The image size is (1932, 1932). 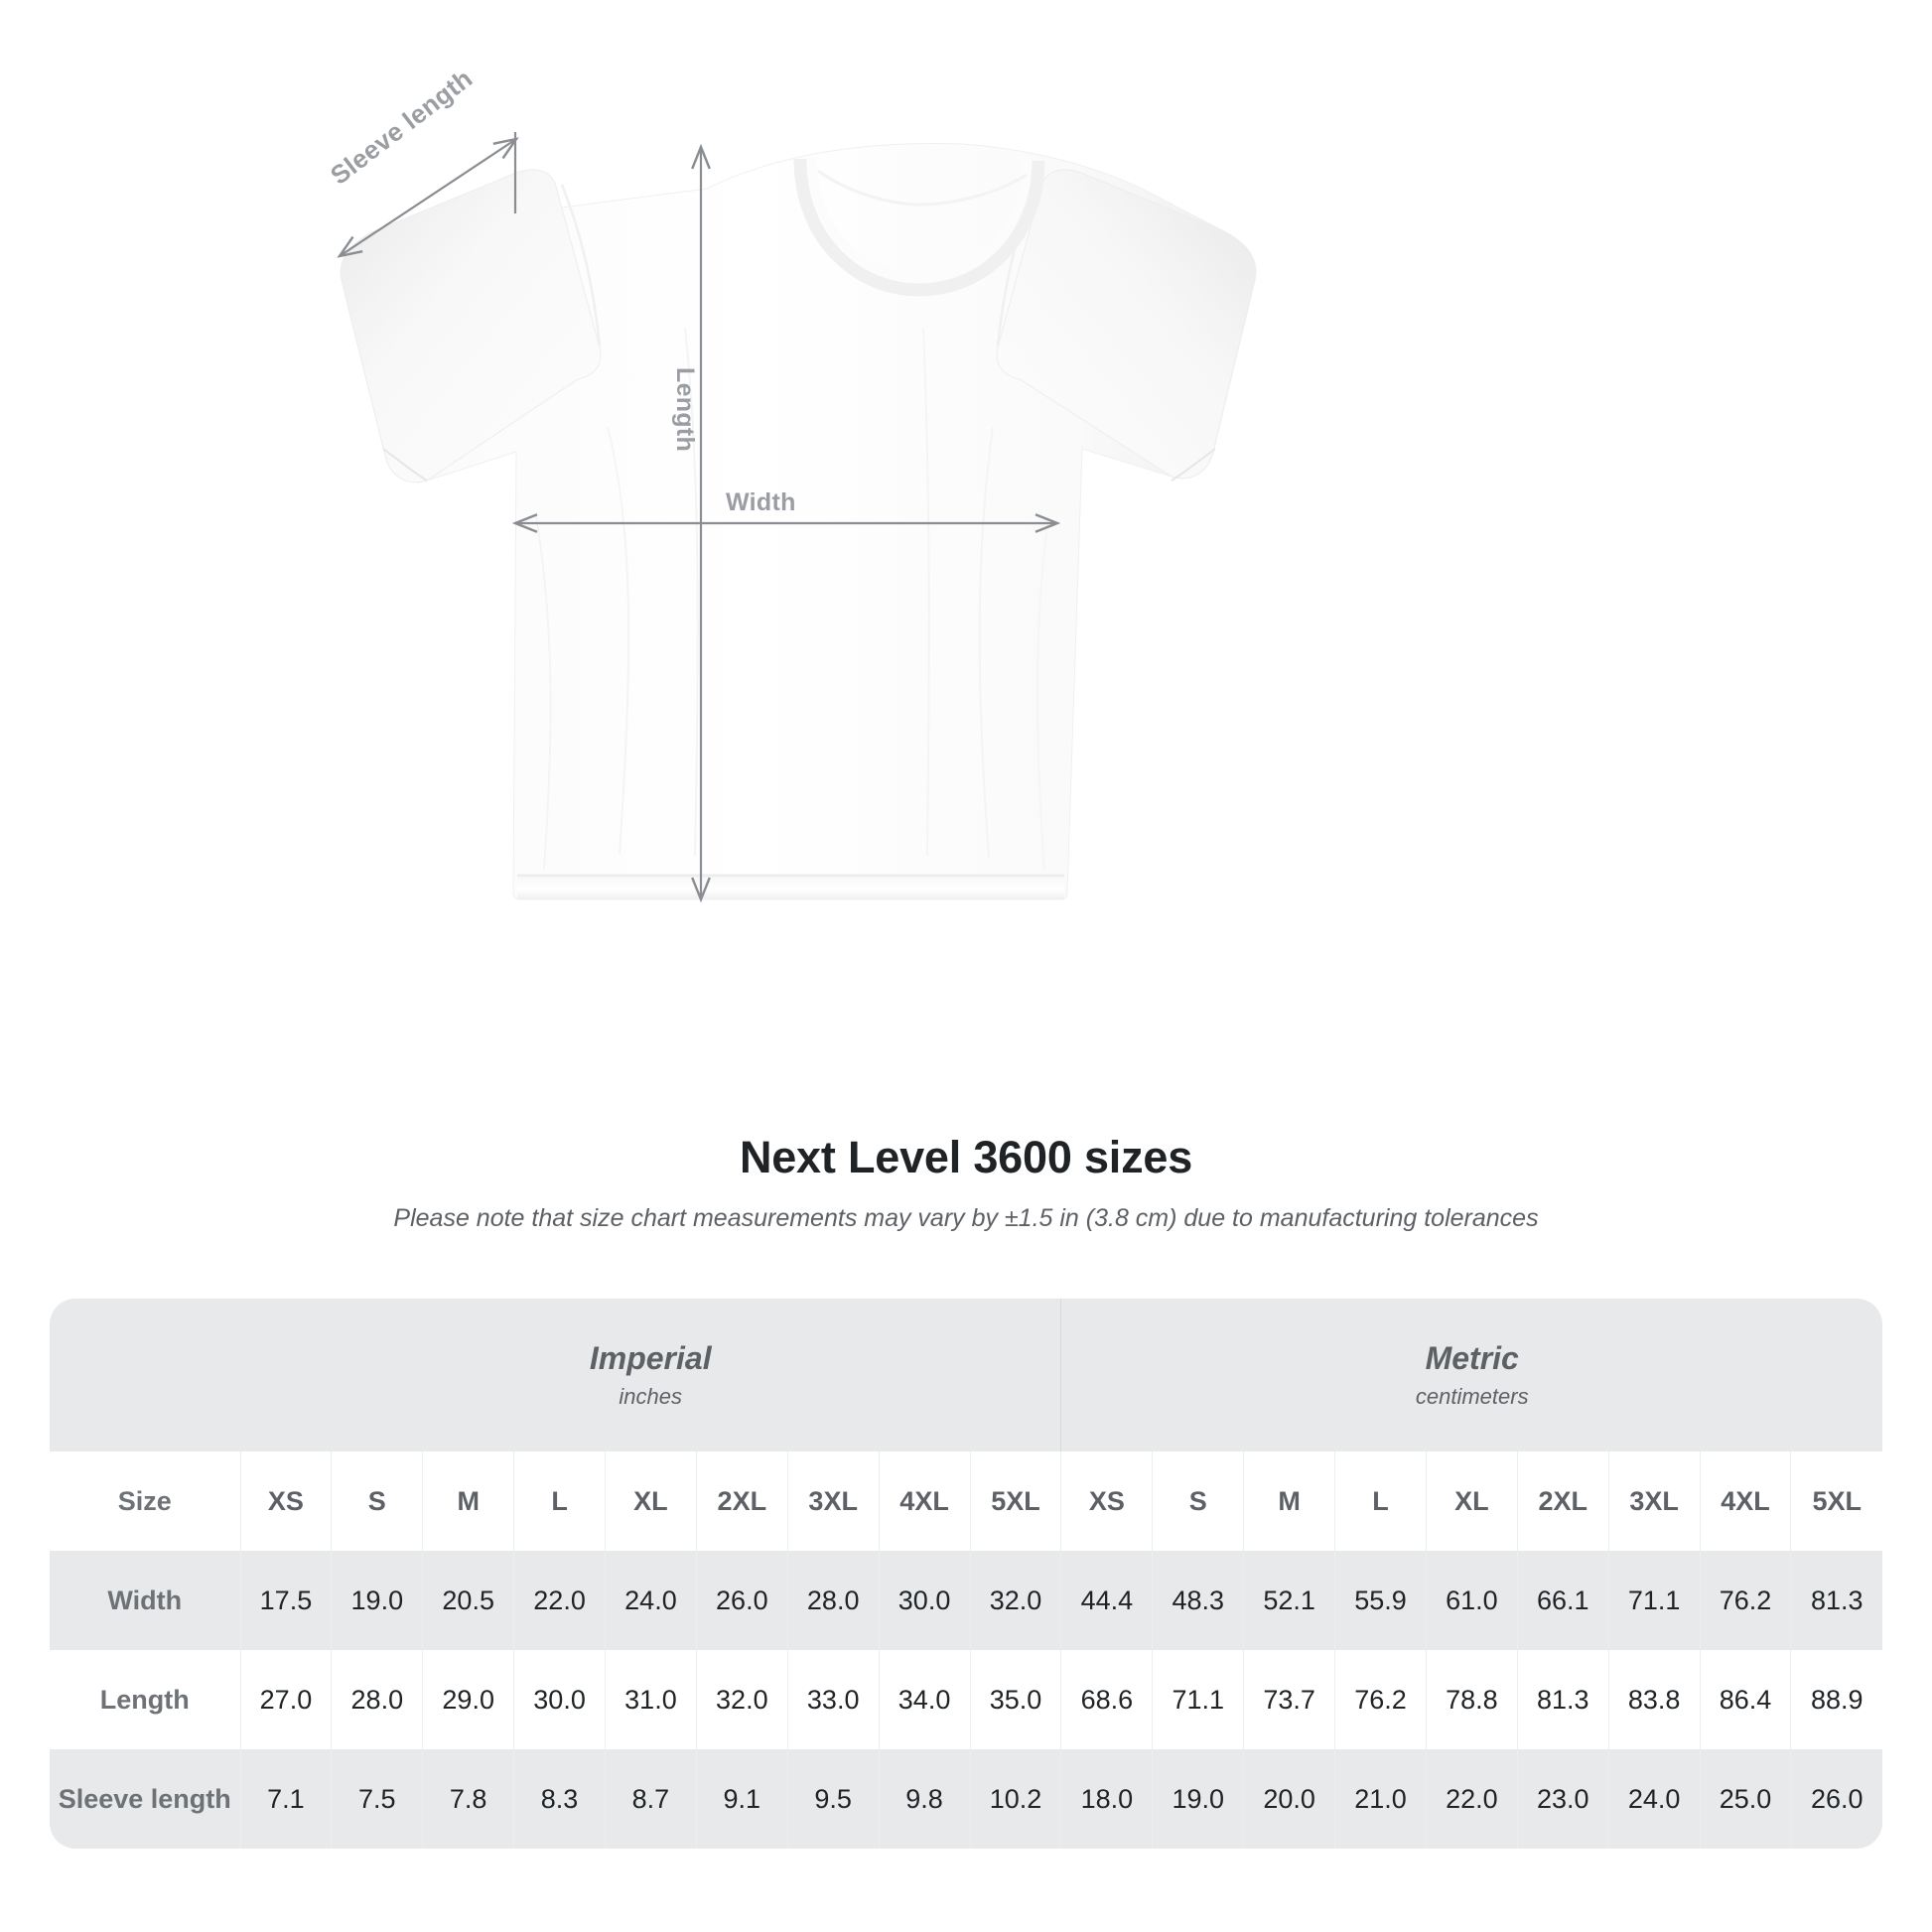 What do you see at coordinates (791, 886) in the screenshot?
I see `bottom-hem` at bounding box center [791, 886].